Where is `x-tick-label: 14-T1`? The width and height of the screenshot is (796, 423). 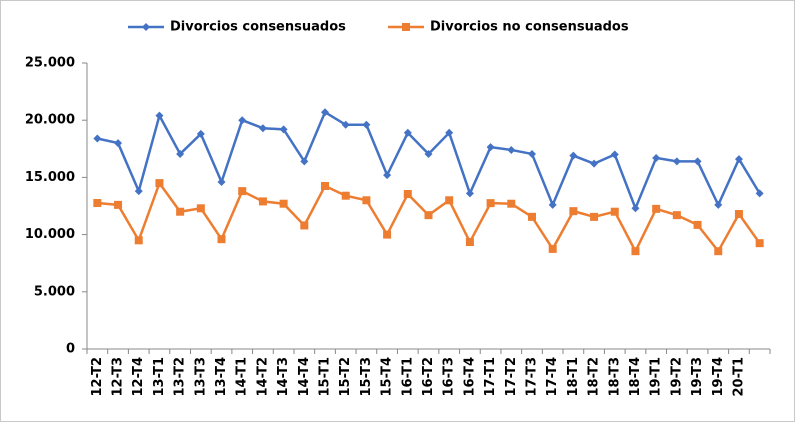
x-tick-label: 14-T1 is located at coordinates (242, 377).